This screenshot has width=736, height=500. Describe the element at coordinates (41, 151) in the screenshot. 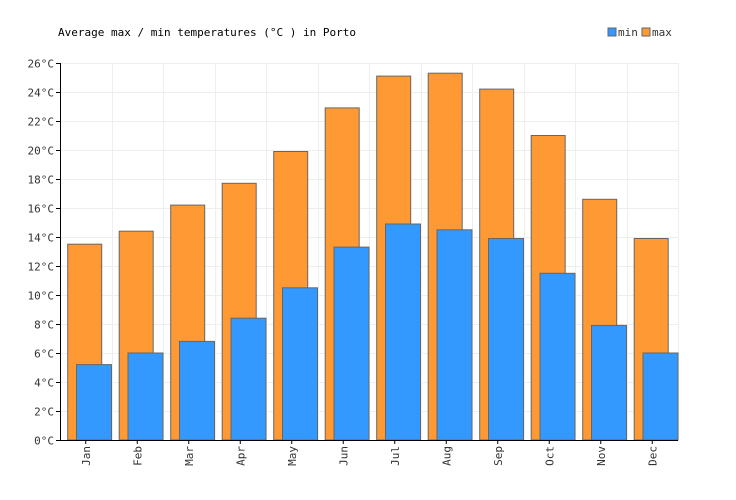

I see `y-tick-label: 20°C` at that location.